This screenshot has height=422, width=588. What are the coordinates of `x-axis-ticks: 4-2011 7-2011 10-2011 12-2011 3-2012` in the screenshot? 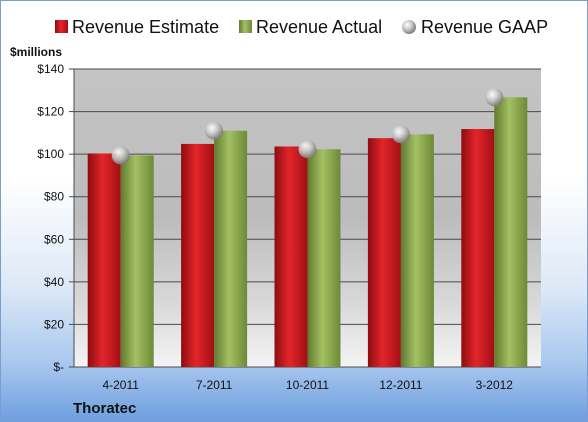 It's located at (307, 385).